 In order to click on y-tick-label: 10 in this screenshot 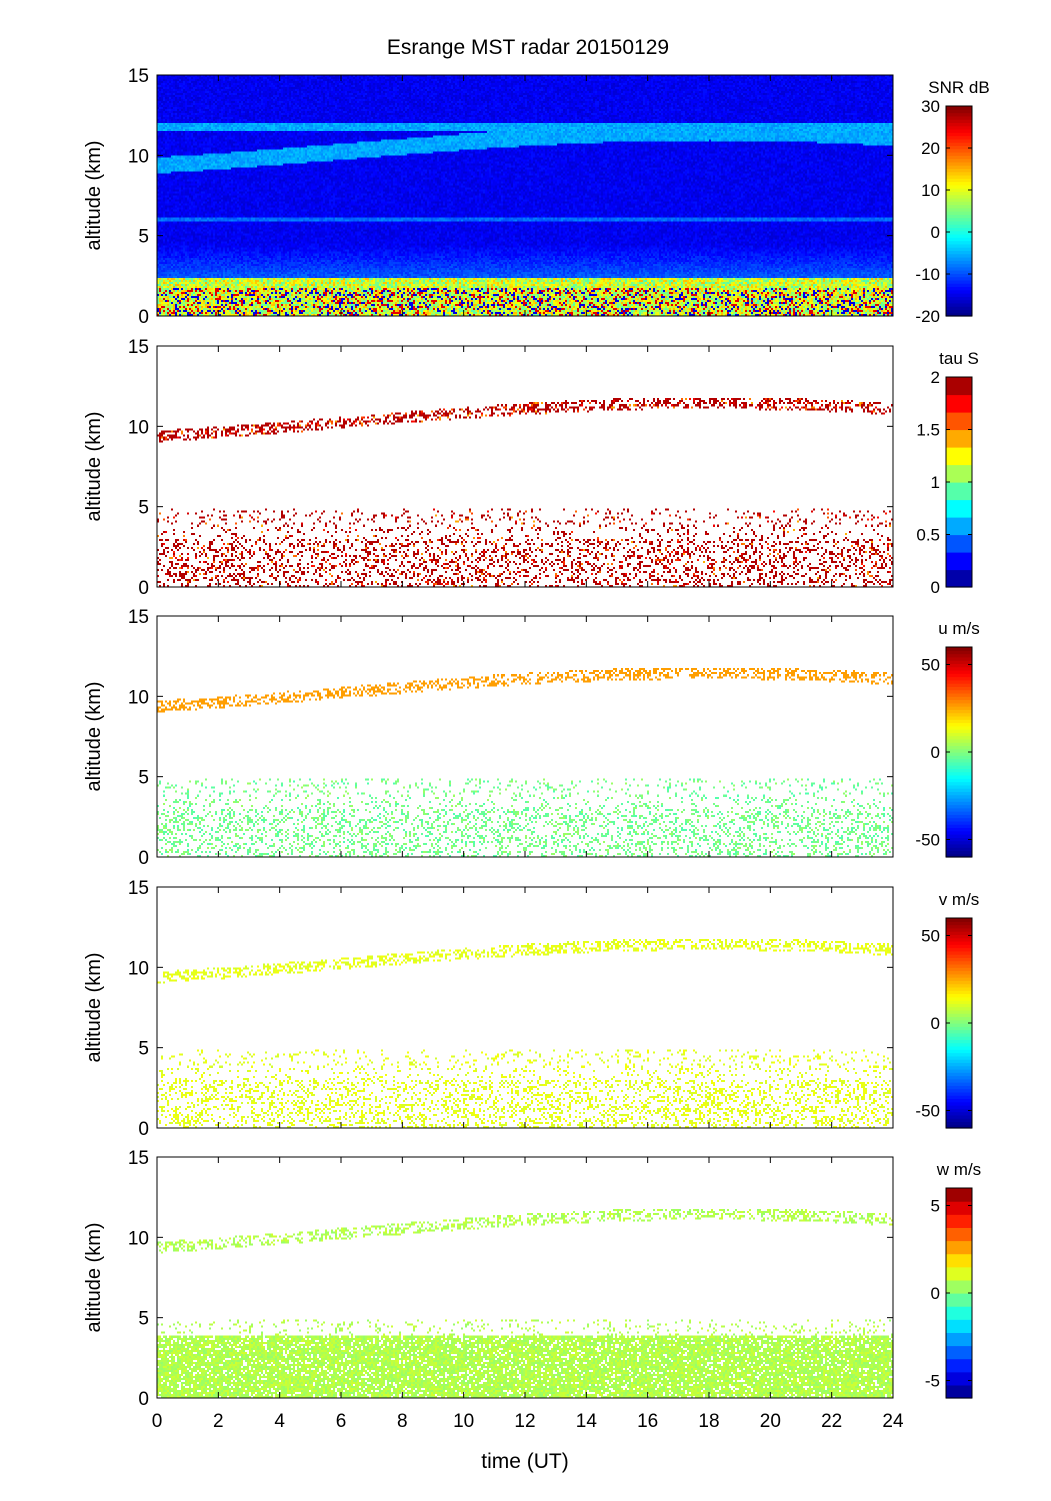, I will do `click(138, 968)`.